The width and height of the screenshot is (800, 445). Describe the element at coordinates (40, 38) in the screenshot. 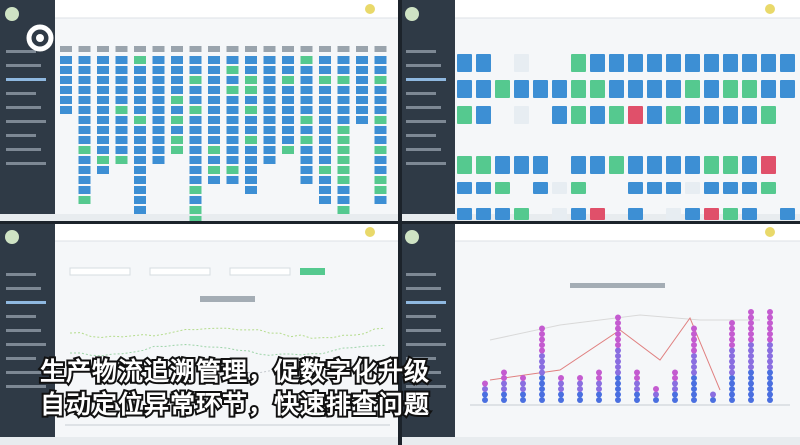

I see `logo-dot` at that location.